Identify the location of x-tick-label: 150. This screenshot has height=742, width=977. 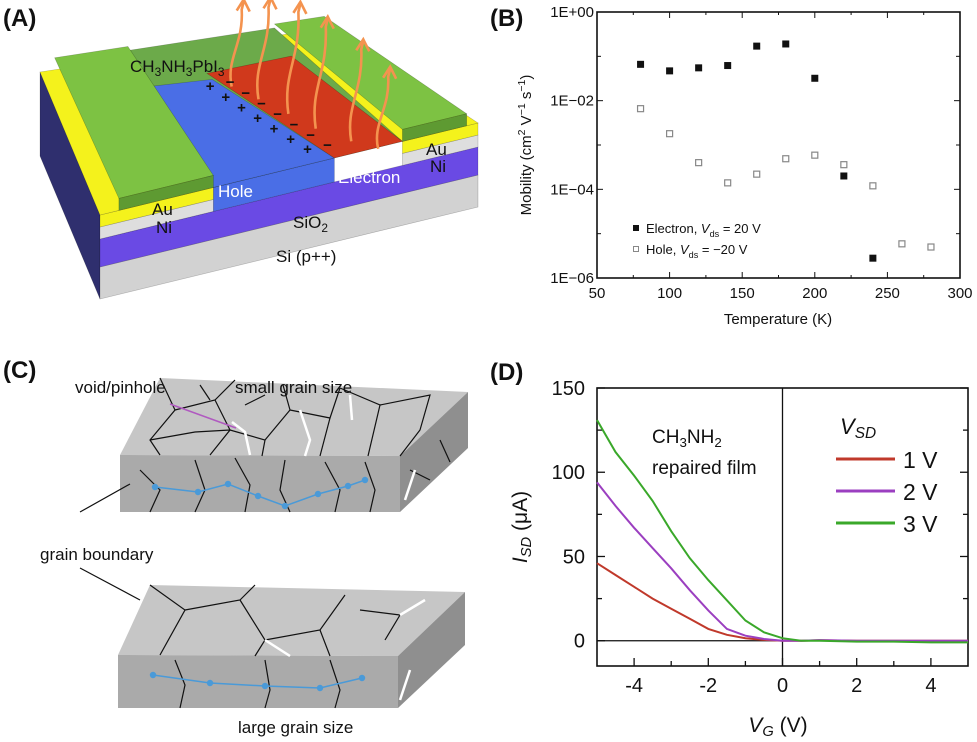
(742, 293).